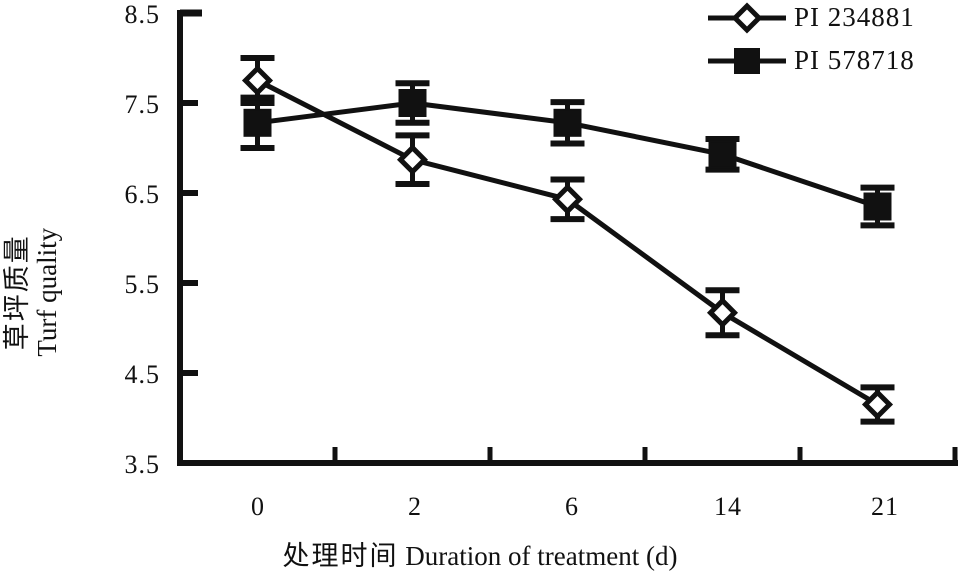  What do you see at coordinates (747, 18) in the screenshot?
I see `legend-marker-open-diamond` at bounding box center [747, 18].